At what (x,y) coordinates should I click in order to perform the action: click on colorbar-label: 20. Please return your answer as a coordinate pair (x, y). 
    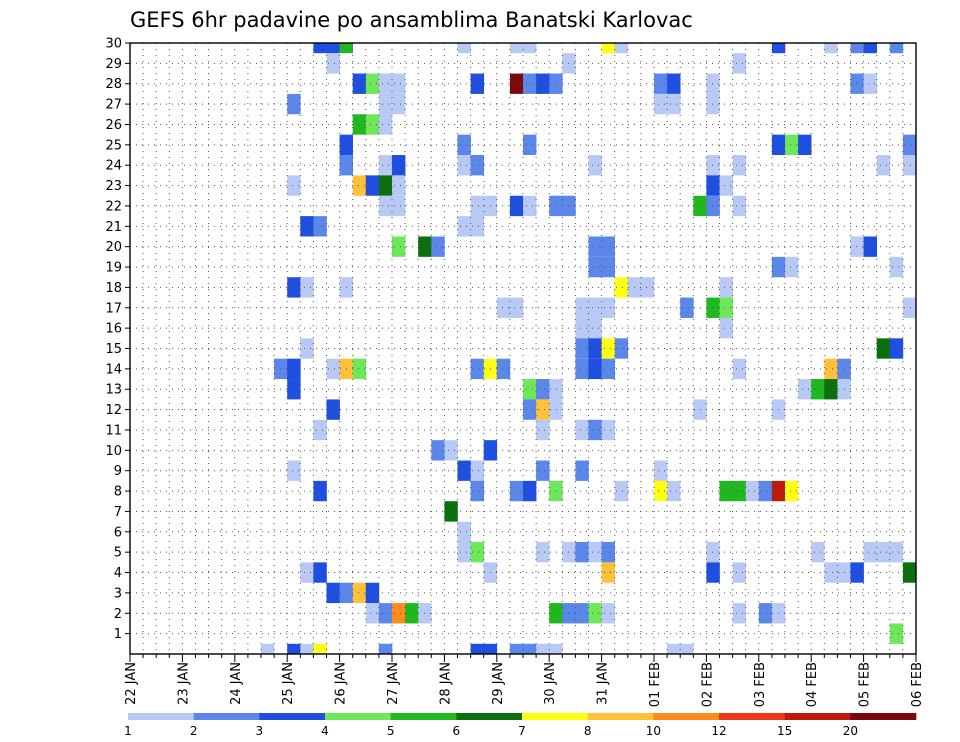
    Looking at the image, I should click on (850, 731).